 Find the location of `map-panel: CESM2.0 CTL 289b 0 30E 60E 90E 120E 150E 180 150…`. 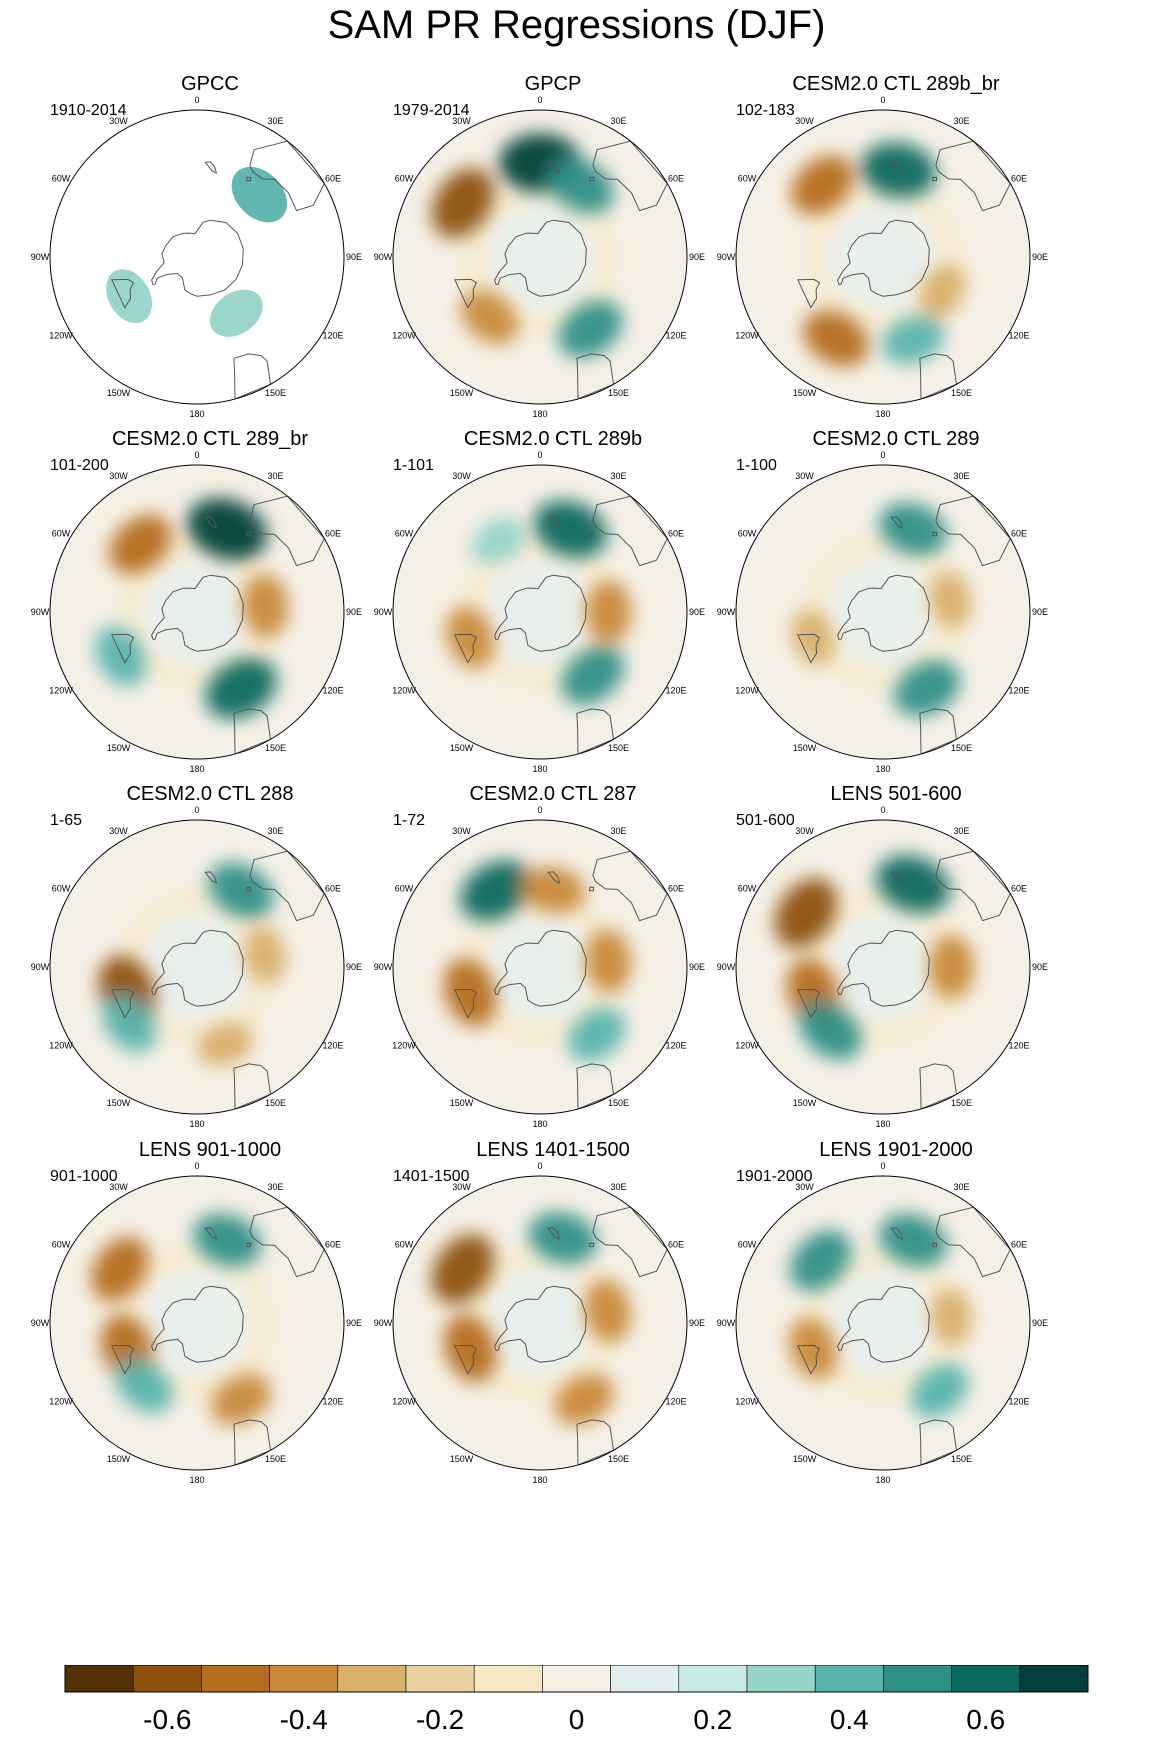

map-panel: CESM2.0 CTL 289b 0 30E 60E 90E 120E 150E 180 150… is located at coordinates (553, 624).